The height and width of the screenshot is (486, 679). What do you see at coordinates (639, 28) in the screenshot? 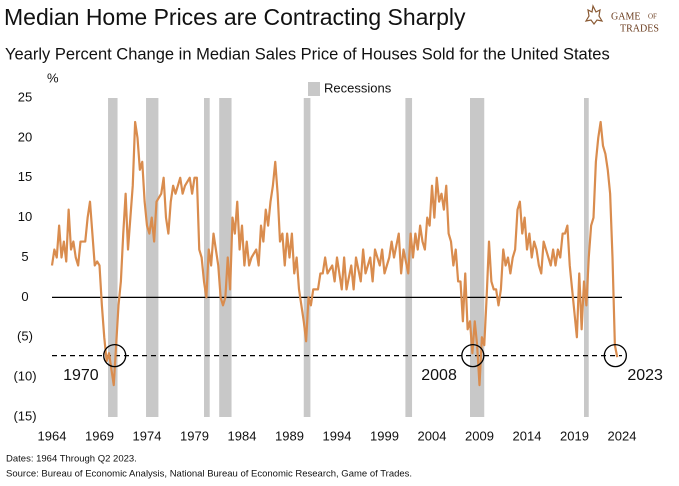
I see `logo-text: TRADES` at bounding box center [639, 28].